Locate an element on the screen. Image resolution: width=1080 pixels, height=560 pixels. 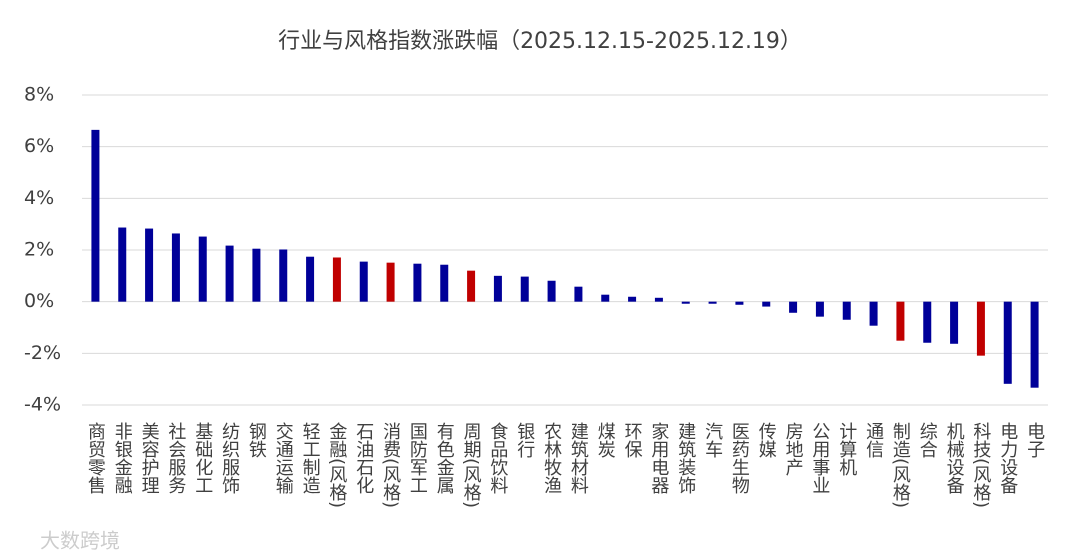
x-tick-label: 科技(风格) is located at coordinates (980, 465).